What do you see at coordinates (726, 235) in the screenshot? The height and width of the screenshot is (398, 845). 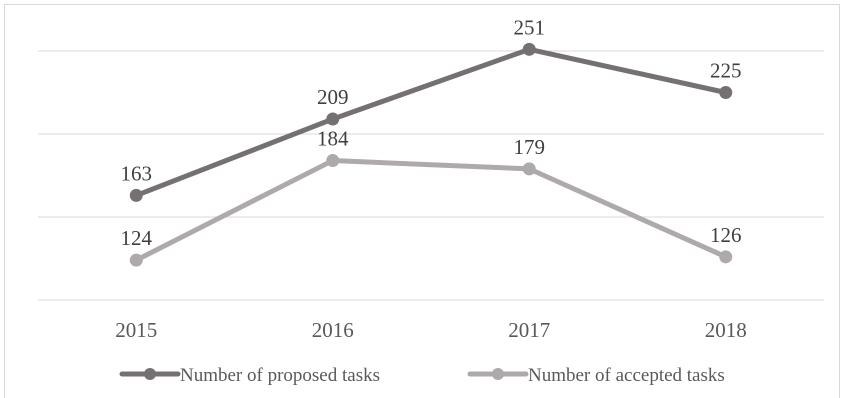 I see `data-label: 126` at bounding box center [726, 235].